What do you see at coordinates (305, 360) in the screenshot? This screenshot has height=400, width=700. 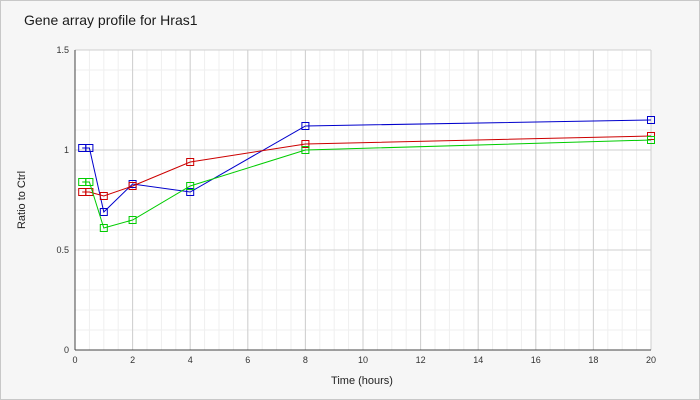 I see `x-tick-label: 8` at bounding box center [305, 360].